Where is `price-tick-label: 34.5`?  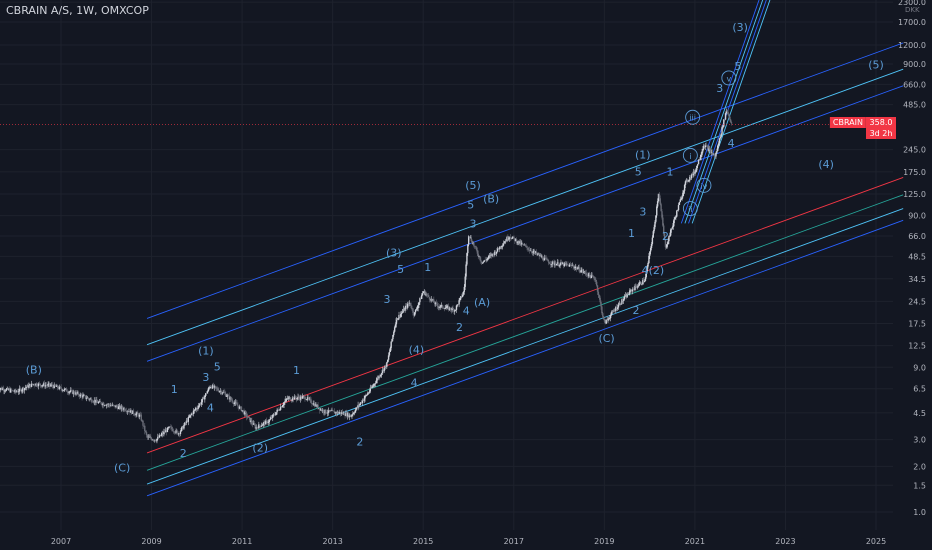 price-tick-label: 34.5 is located at coordinates (917, 279).